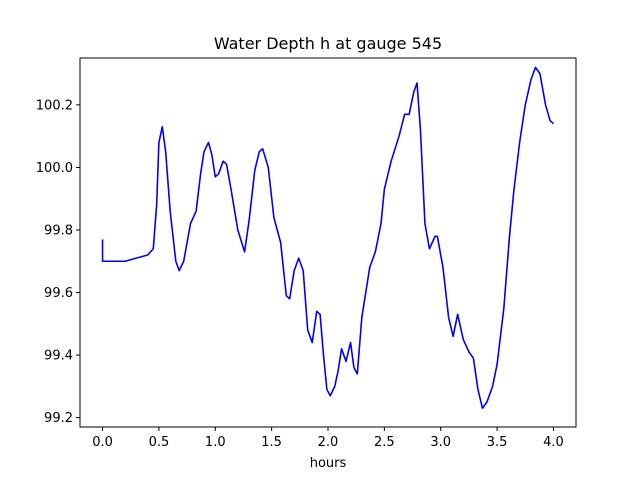 The width and height of the screenshot is (640, 480). Describe the element at coordinates (553, 442) in the screenshot. I see `x-tick-label: 4.0` at that location.